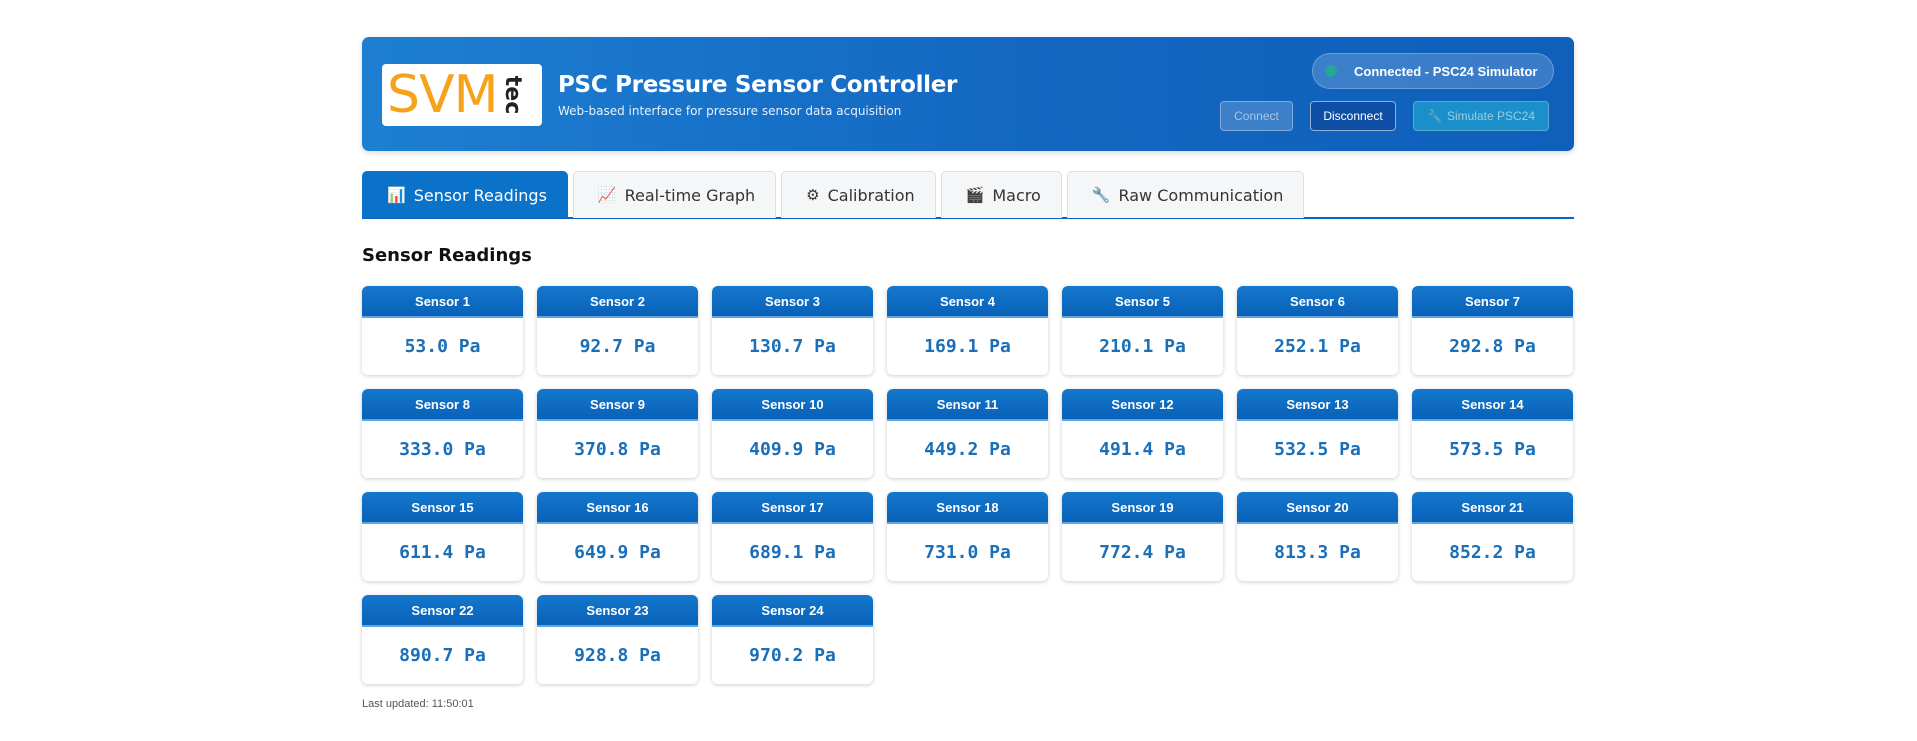 The height and width of the screenshot is (741, 1917). Describe the element at coordinates (617, 655) in the screenshot. I see `sensor-value: 928.8 Pa` at that location.